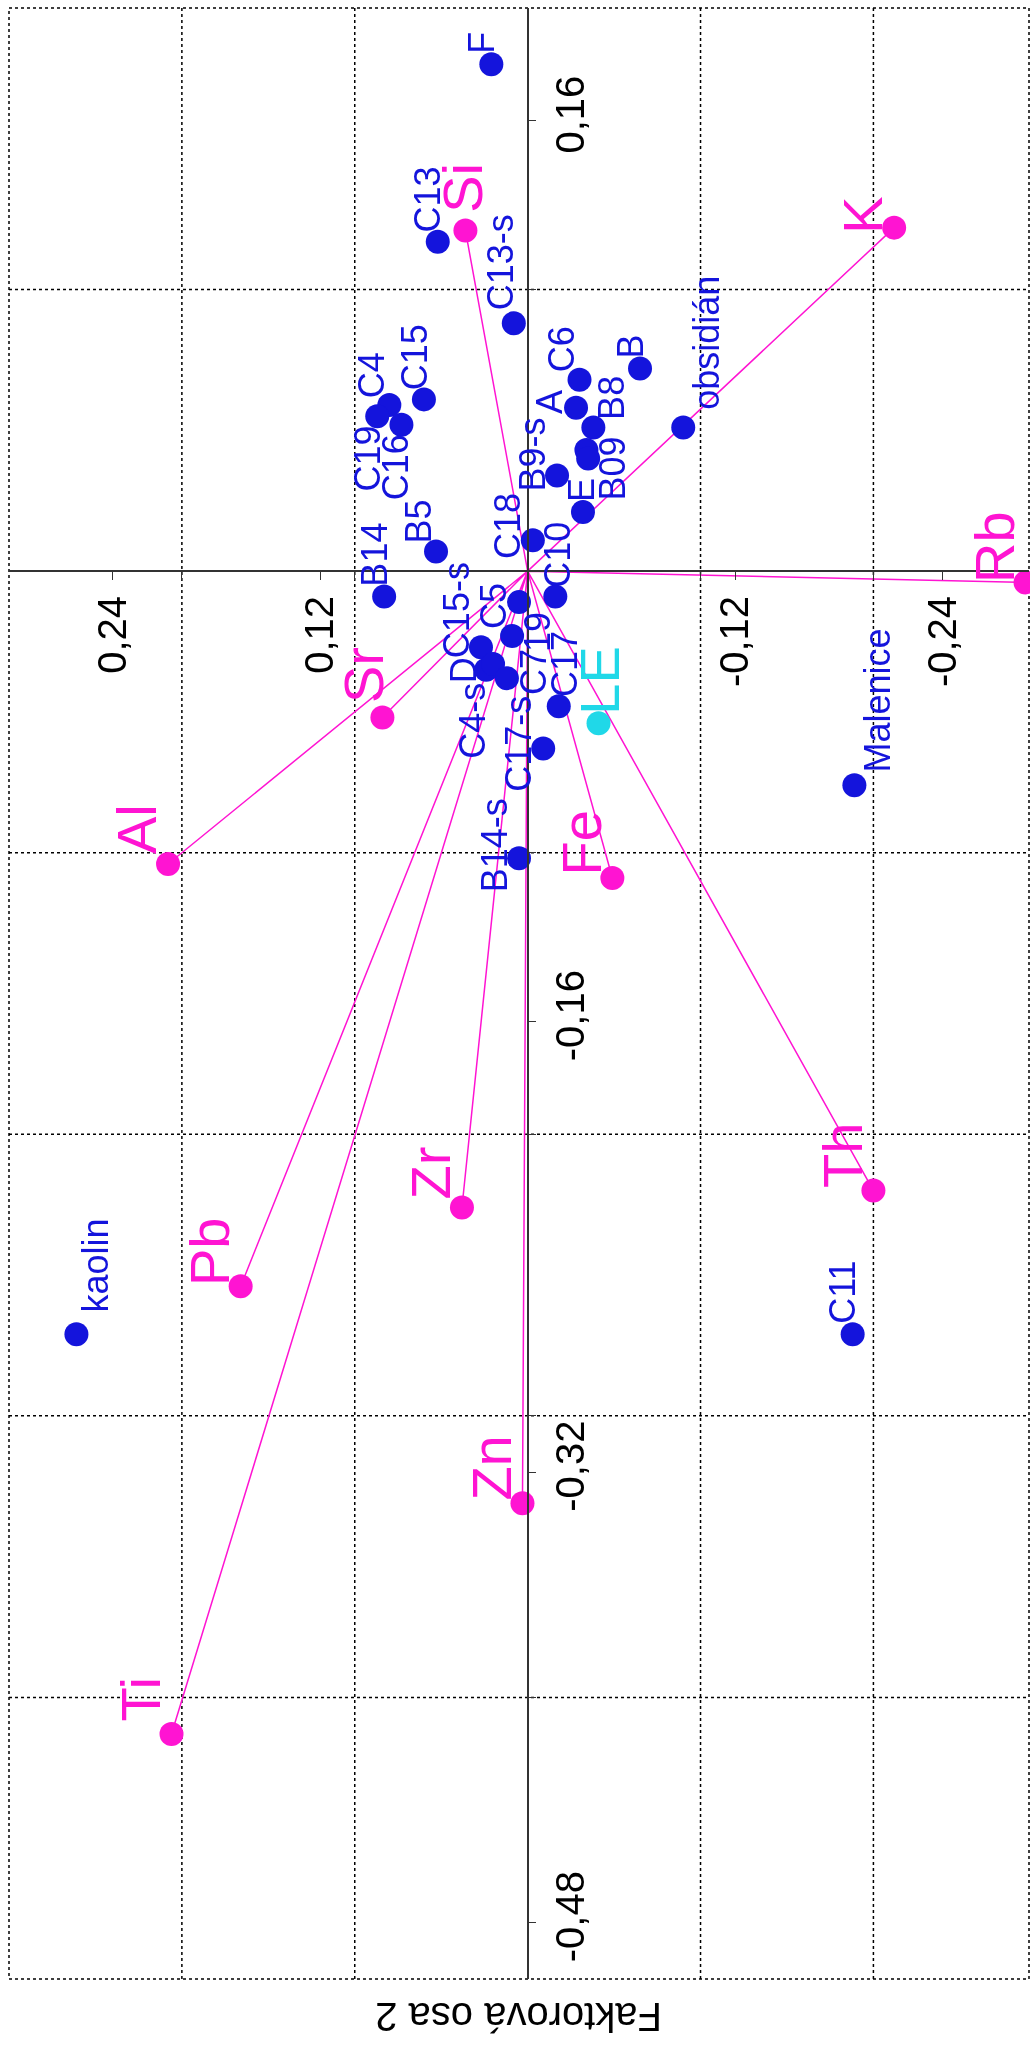 The image size is (1030, 2051). What do you see at coordinates (464, 670) in the screenshot?
I see `text: D` at bounding box center [464, 670].